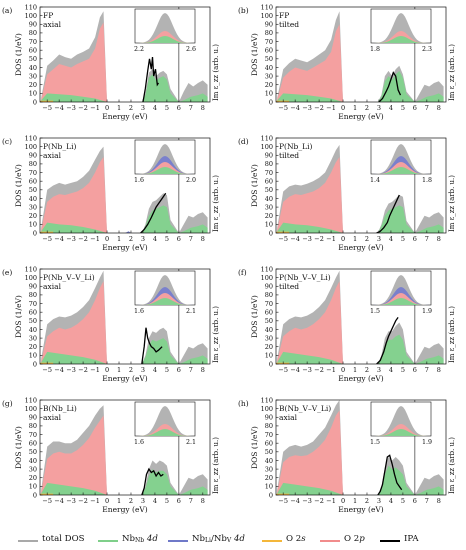  I want to click on x-tick-label: 6, so click(179, 108).